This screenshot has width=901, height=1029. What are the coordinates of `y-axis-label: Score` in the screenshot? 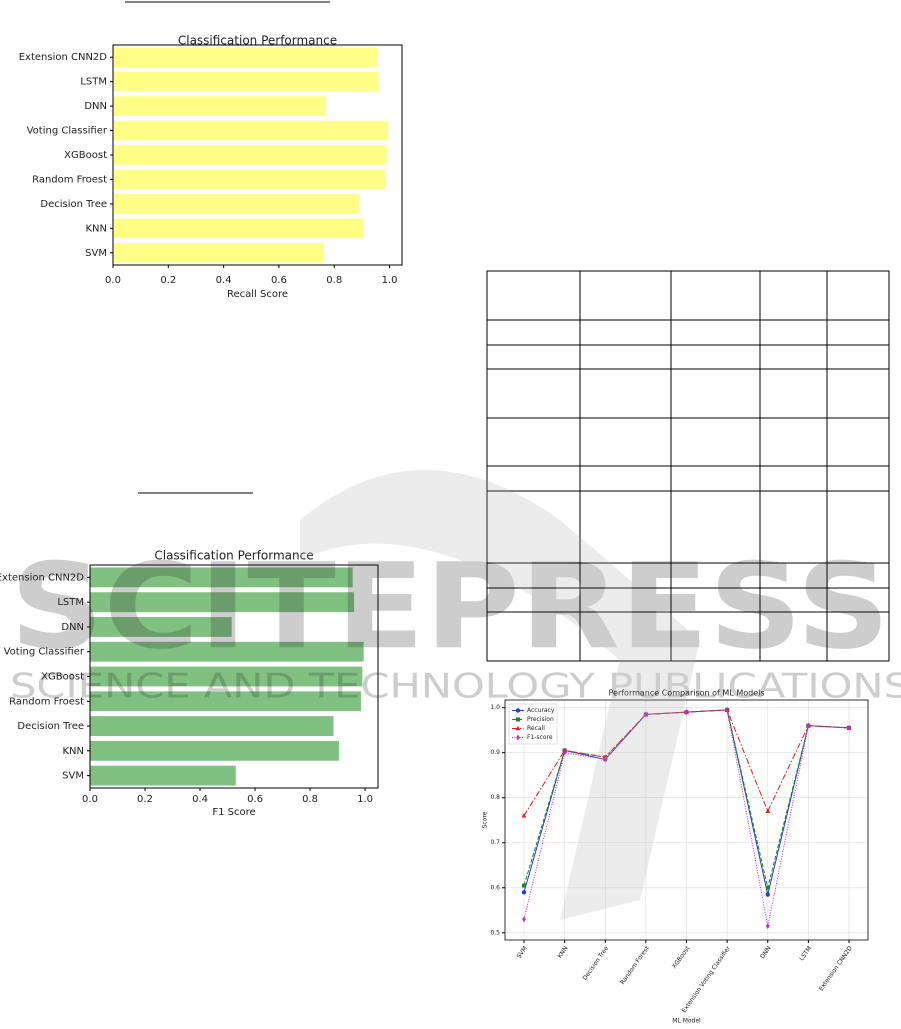 It's located at (485, 819).